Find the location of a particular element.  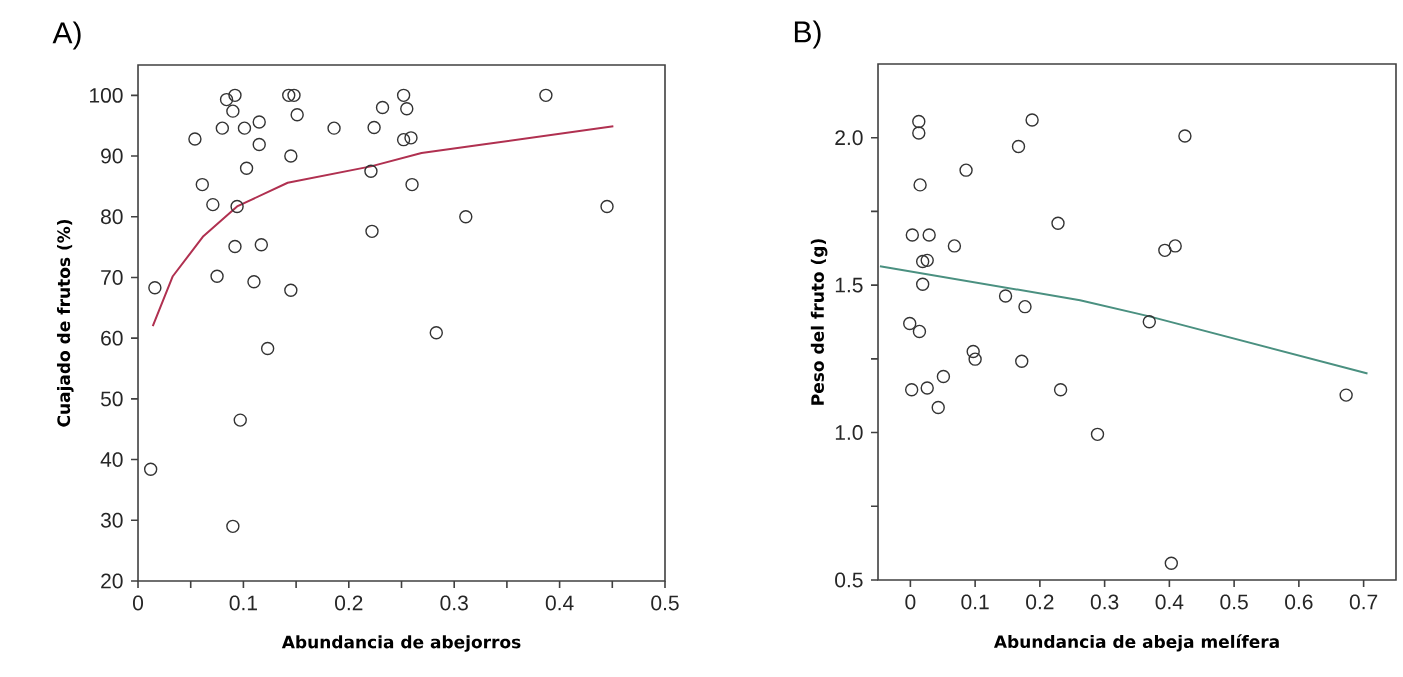

line-series is located at coordinates (1123, 320).